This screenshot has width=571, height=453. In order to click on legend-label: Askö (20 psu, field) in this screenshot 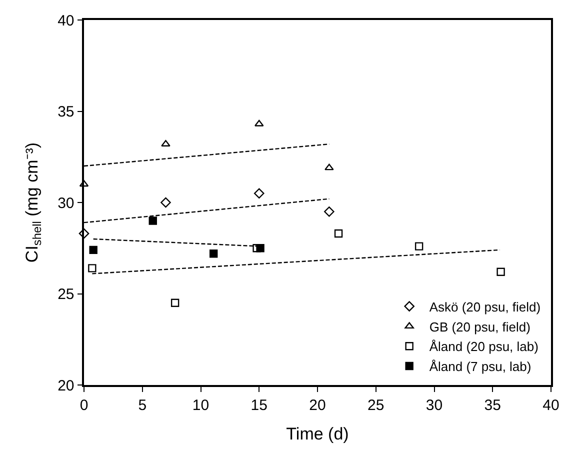, I will do `click(485, 306)`.